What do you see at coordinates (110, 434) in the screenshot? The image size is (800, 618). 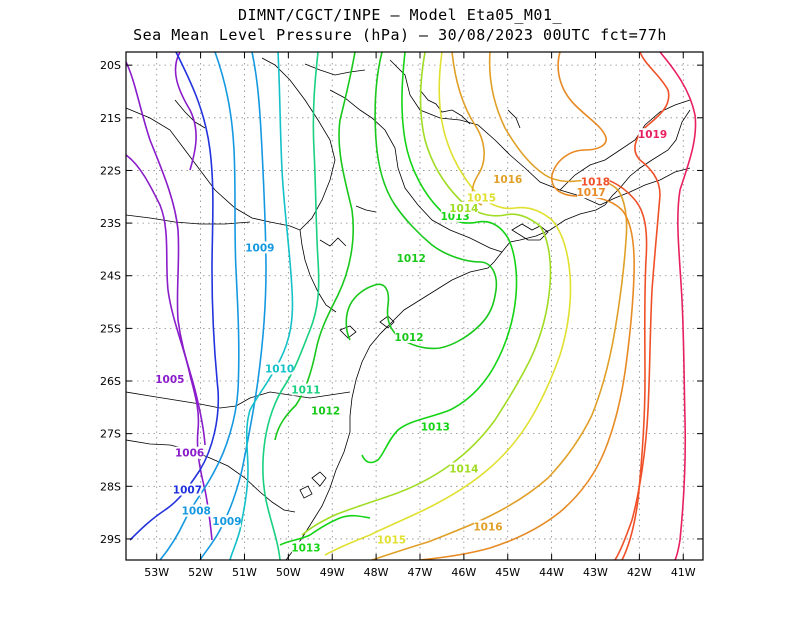 I see `lat-tick-label: 27S` at bounding box center [110, 434].